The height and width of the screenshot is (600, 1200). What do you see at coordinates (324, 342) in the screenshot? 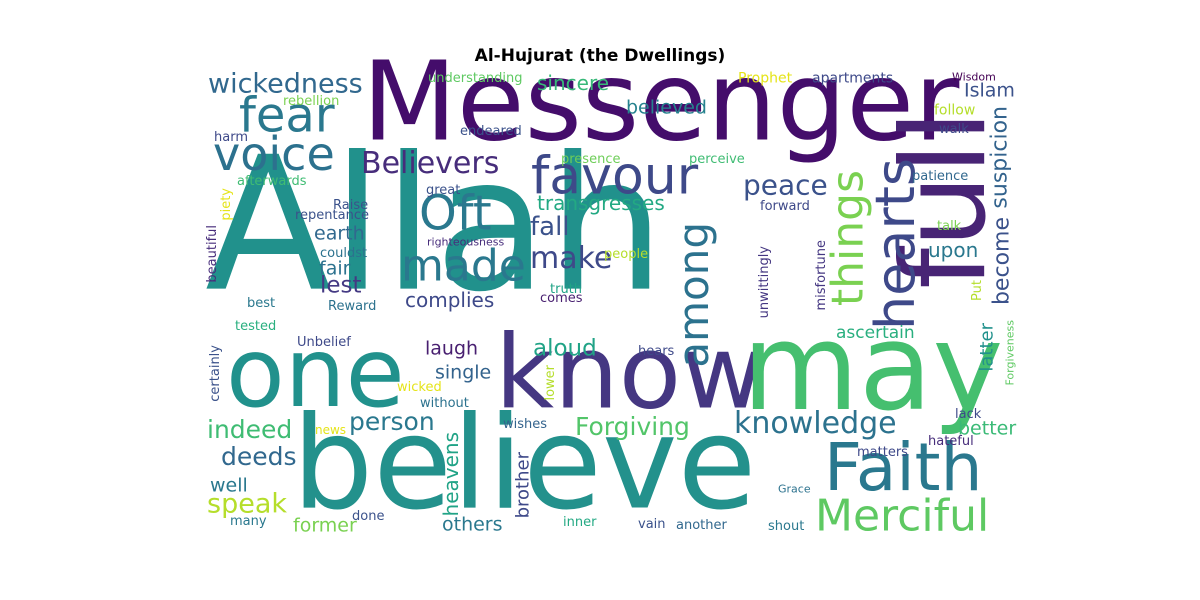
I see `word-unbelief: Unbelief` at bounding box center [324, 342].